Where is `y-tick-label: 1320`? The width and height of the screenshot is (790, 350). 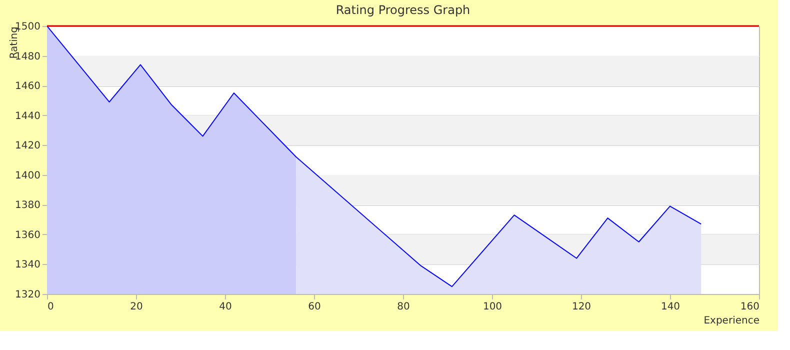 y-tick-label: 1320 is located at coordinates (27, 295).